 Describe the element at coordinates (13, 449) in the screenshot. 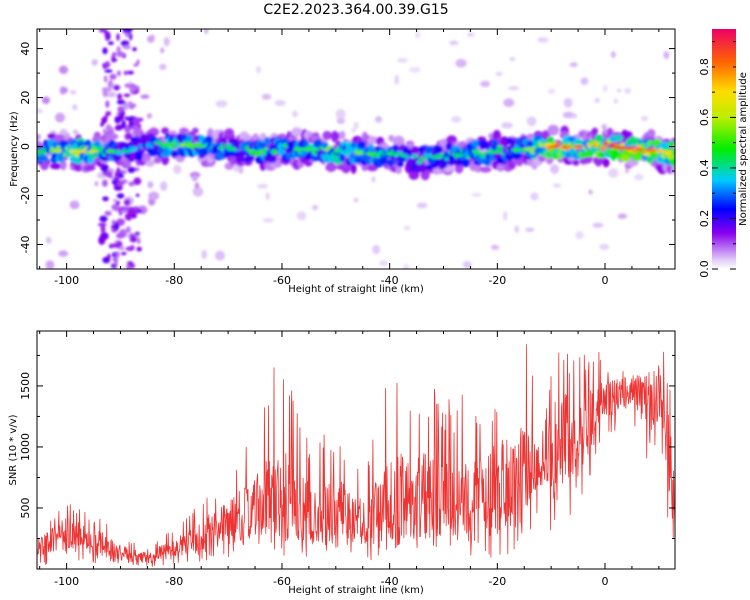

I see `snr-y-axis-label: SNR (10 * v/v)` at that location.